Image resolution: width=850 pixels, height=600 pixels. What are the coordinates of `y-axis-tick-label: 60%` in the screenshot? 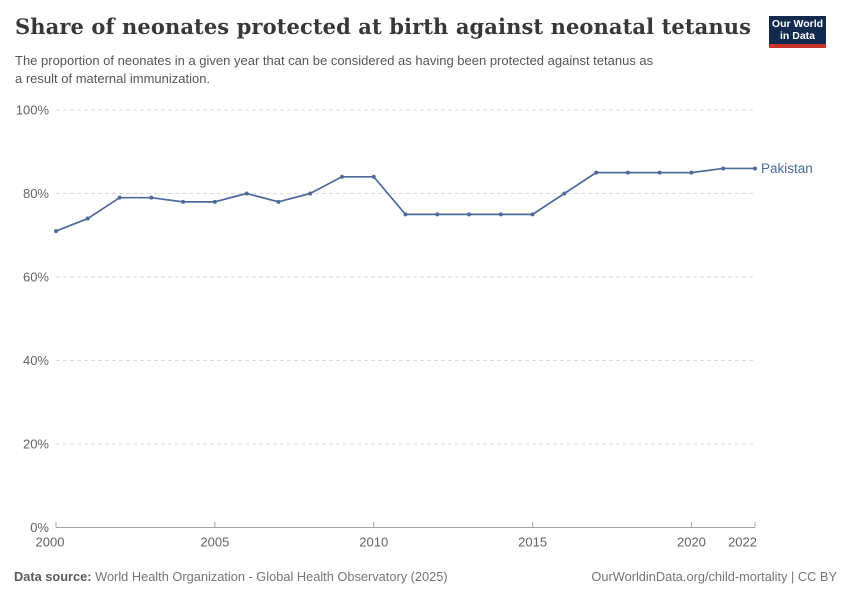 It's located at (36, 277).